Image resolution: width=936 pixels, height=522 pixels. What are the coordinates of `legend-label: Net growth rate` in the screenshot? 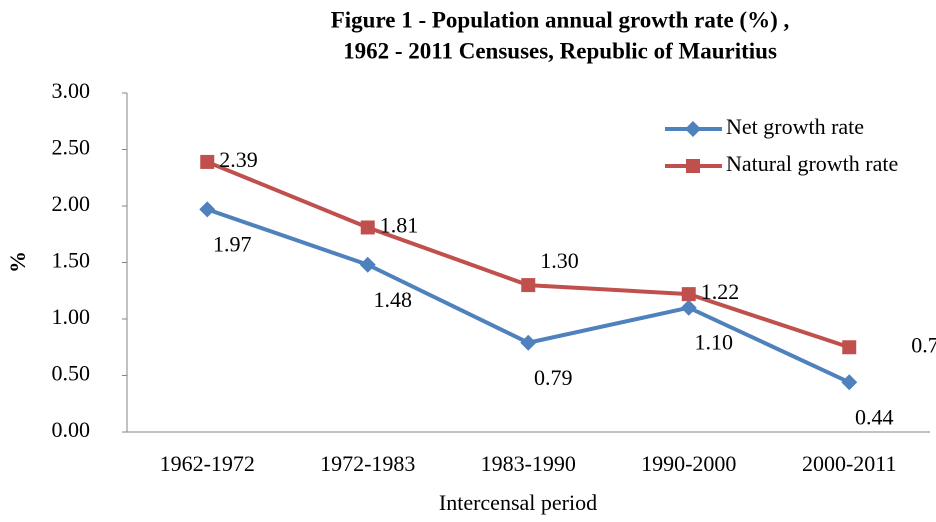 It's located at (795, 126).